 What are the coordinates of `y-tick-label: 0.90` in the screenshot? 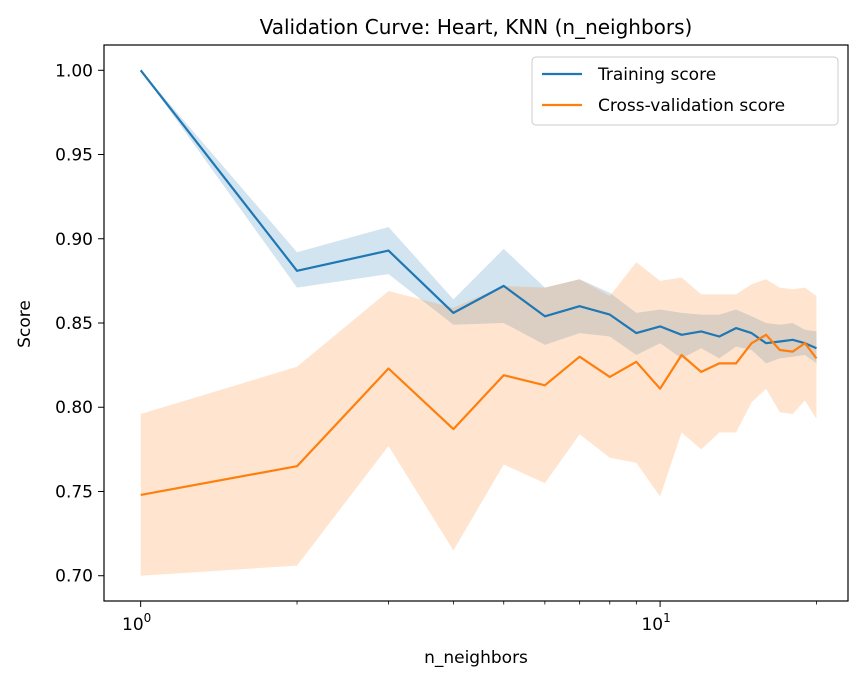 It's located at (74, 240).